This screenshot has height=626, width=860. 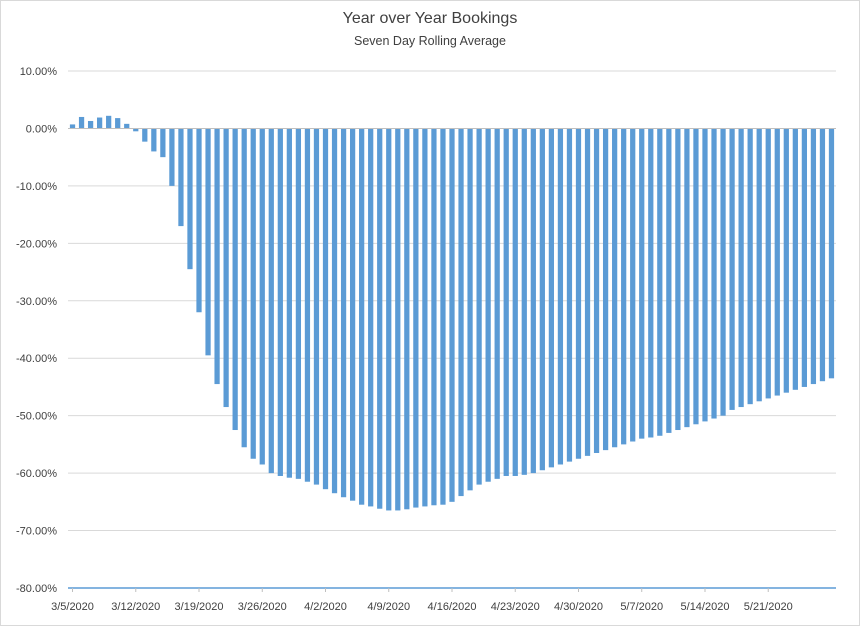 I want to click on y-tick-label: -10.00%, so click(x=36, y=187).